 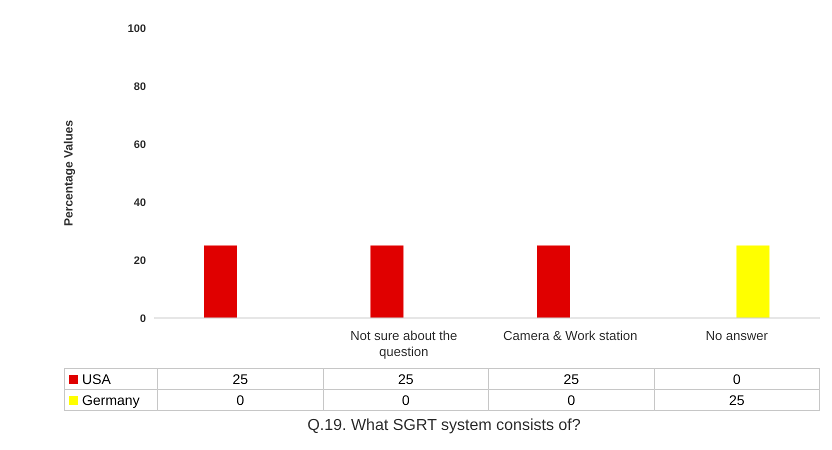 I want to click on y-tick-label: 40, so click(x=140, y=202).